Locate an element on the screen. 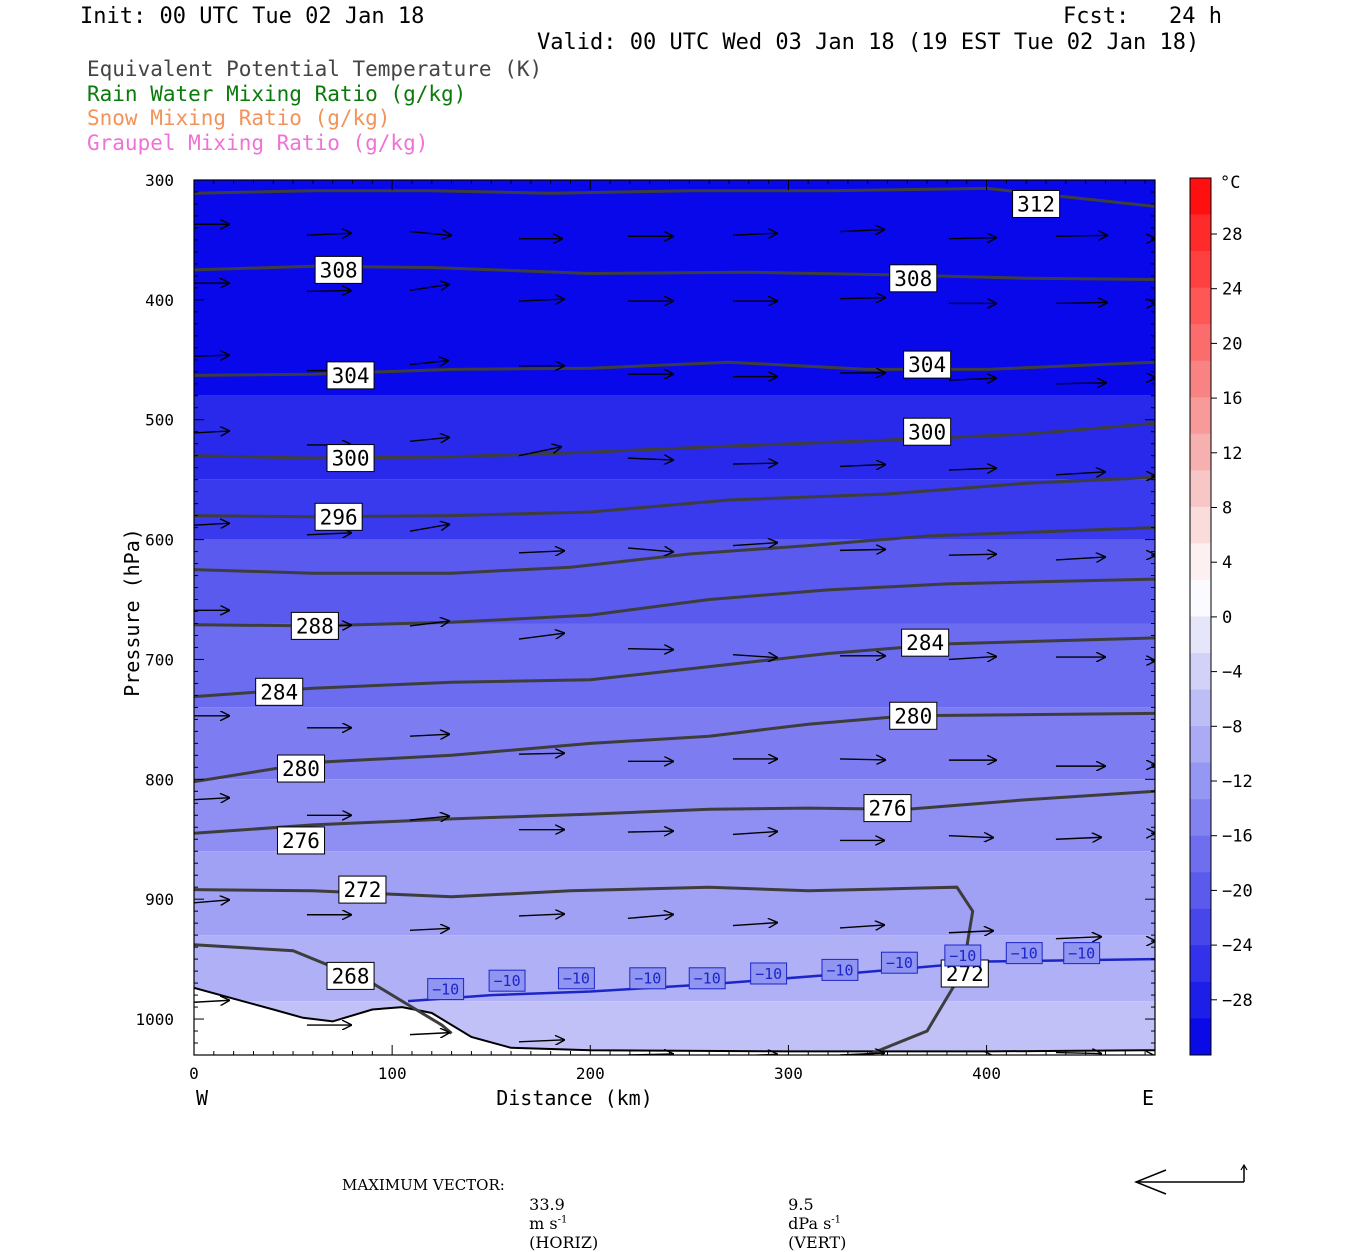 This screenshot has width=1350, height=1252. colorbar-label: −8 is located at coordinates (1232, 727).